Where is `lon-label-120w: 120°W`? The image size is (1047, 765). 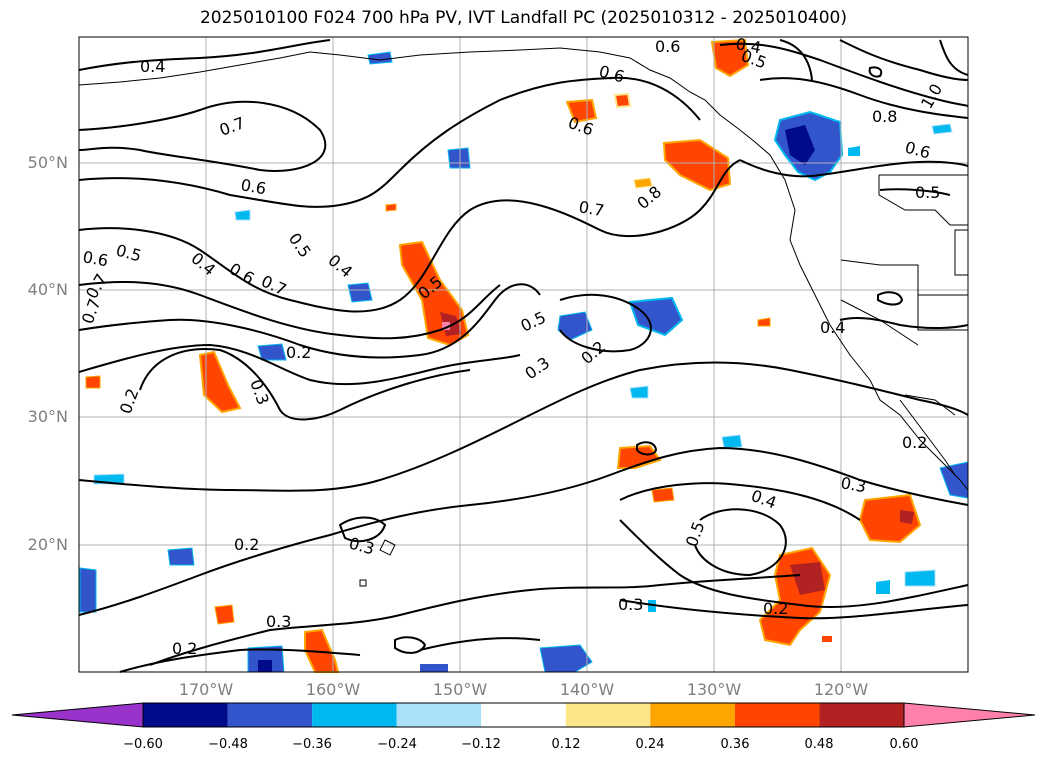 lon-label-120w: 120°W is located at coordinates (841, 689).